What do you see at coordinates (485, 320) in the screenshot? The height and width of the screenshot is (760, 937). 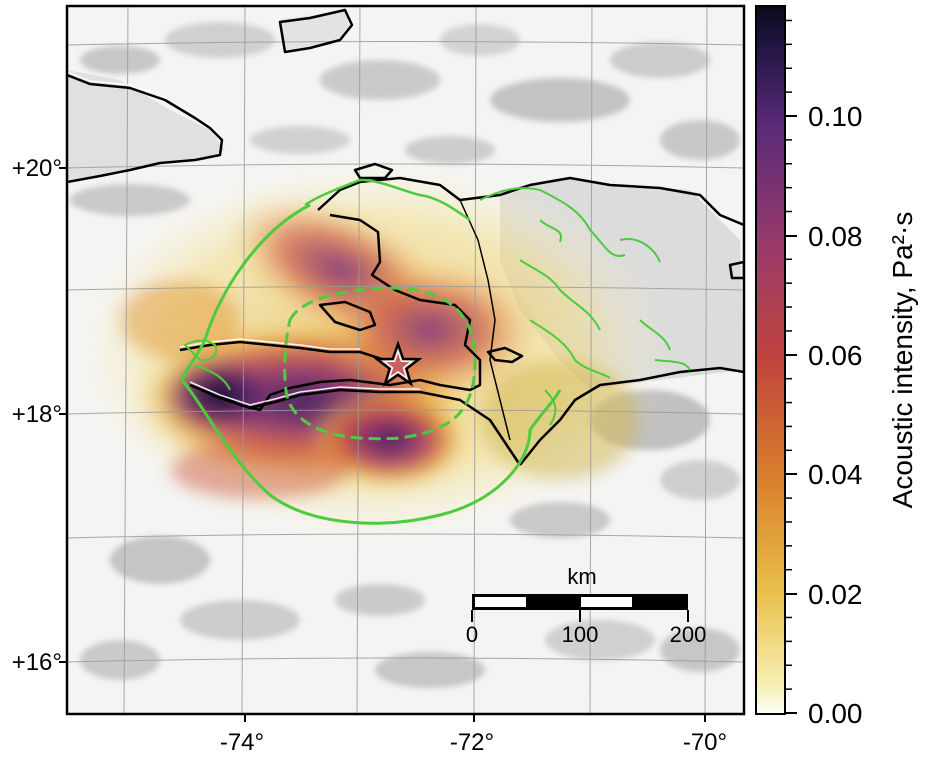 I see `border` at bounding box center [485, 320].